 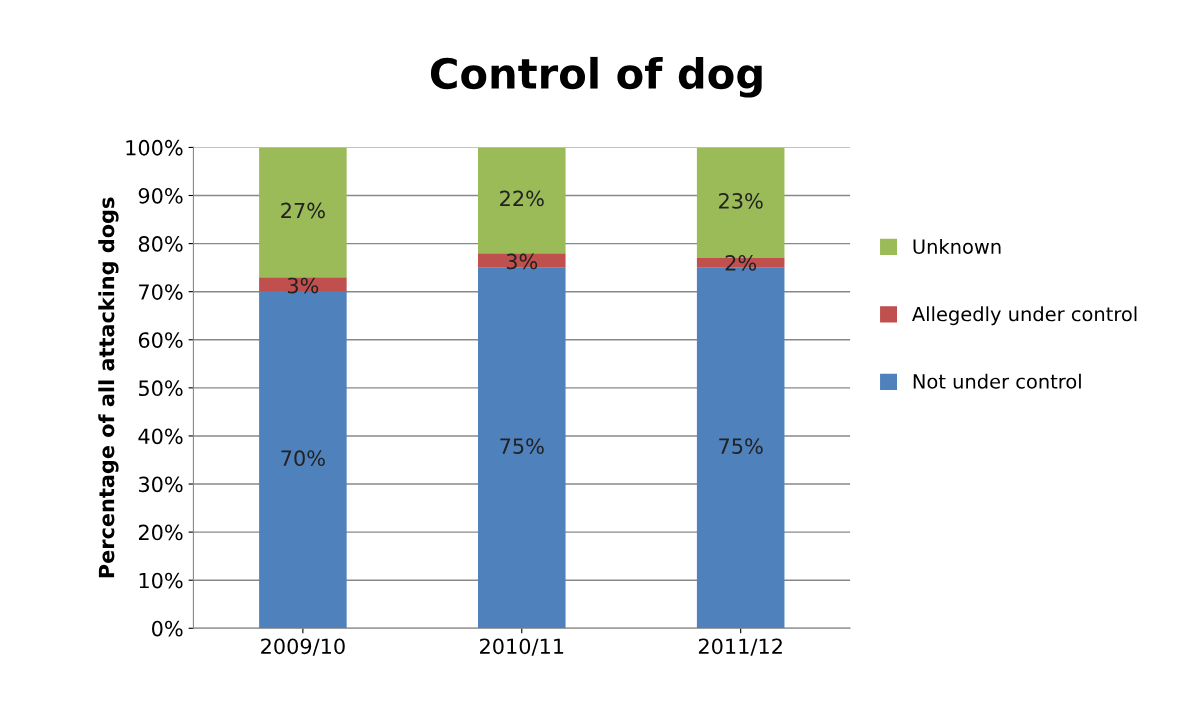 I want to click on data-label: 2%, so click(x=741, y=263).